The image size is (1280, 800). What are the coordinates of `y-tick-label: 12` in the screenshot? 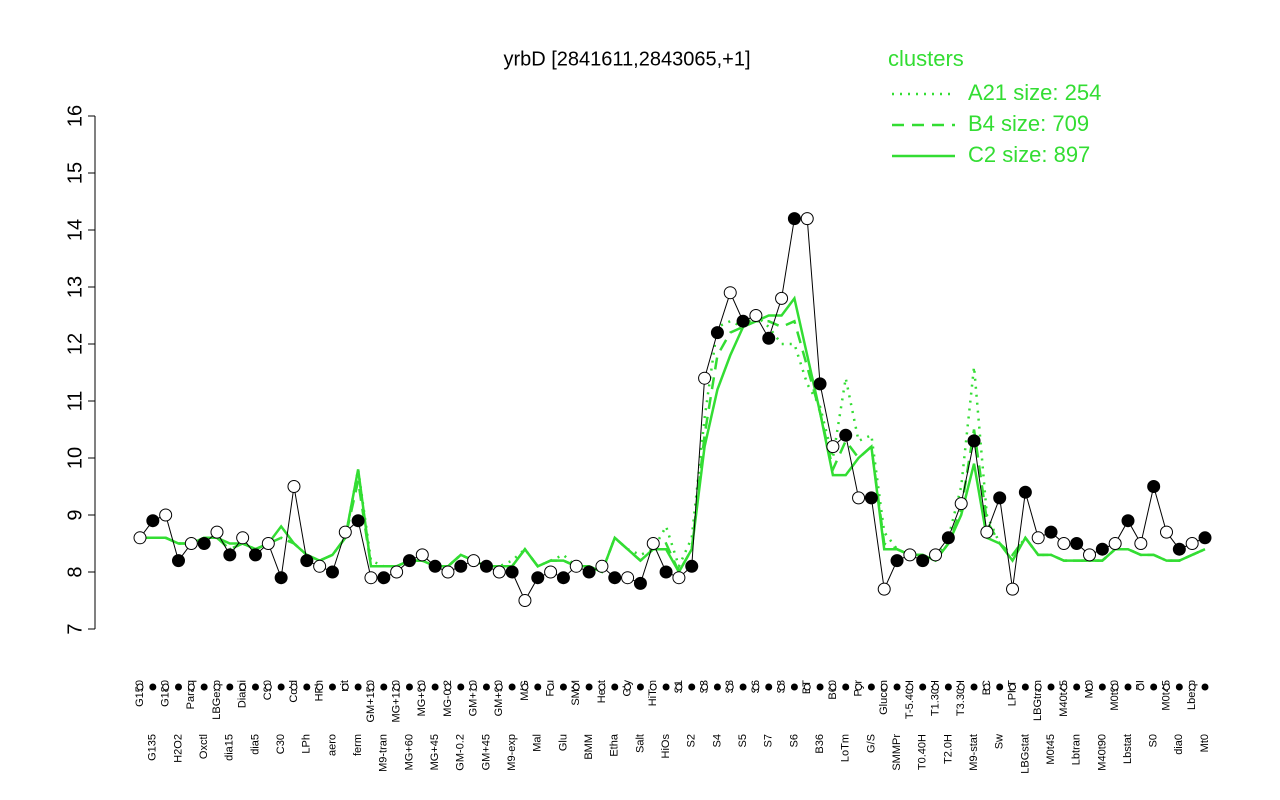 It's located at (75, 344).